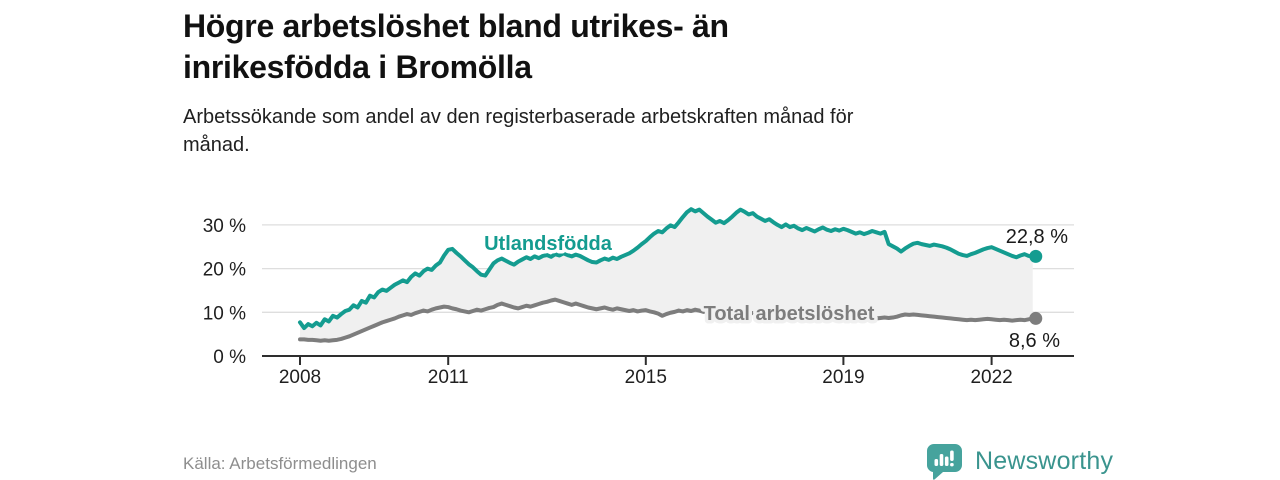 Image resolution: width=1280 pixels, height=480 pixels. What do you see at coordinates (456, 26) in the screenshot?
I see `title-line-1: Högre arbetslöshet bland utrikes- än` at bounding box center [456, 26].